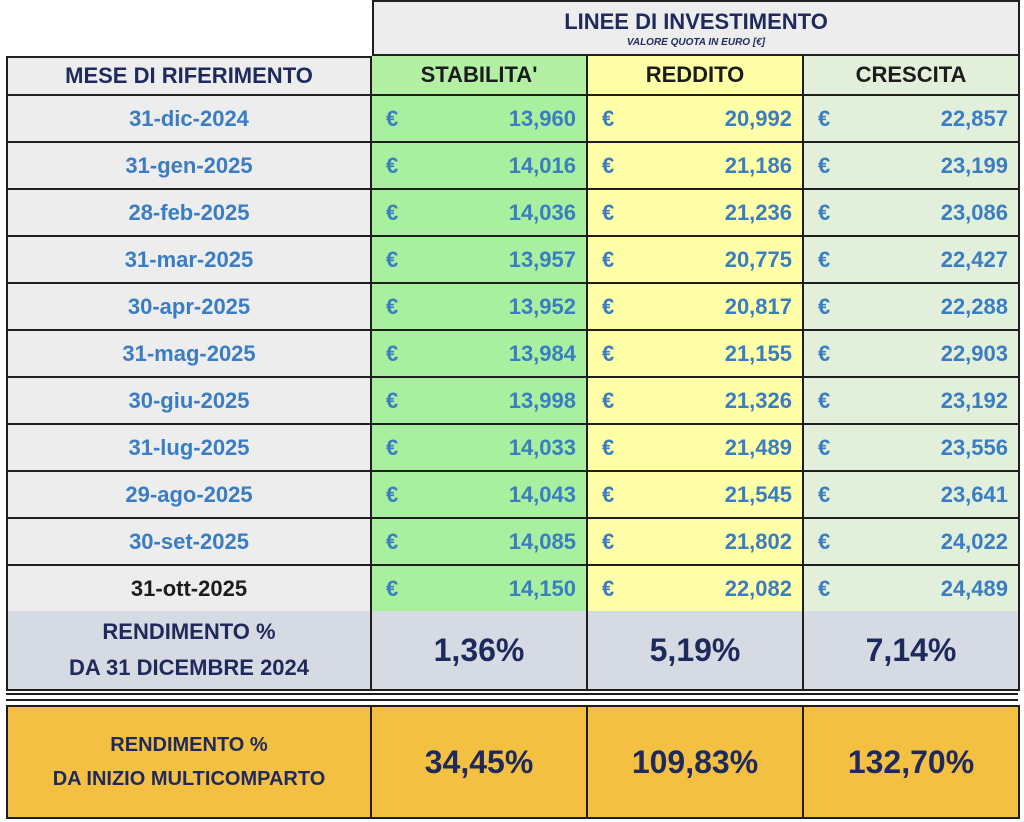  I want to click on value-reddito: 20,775, so click(758, 259).